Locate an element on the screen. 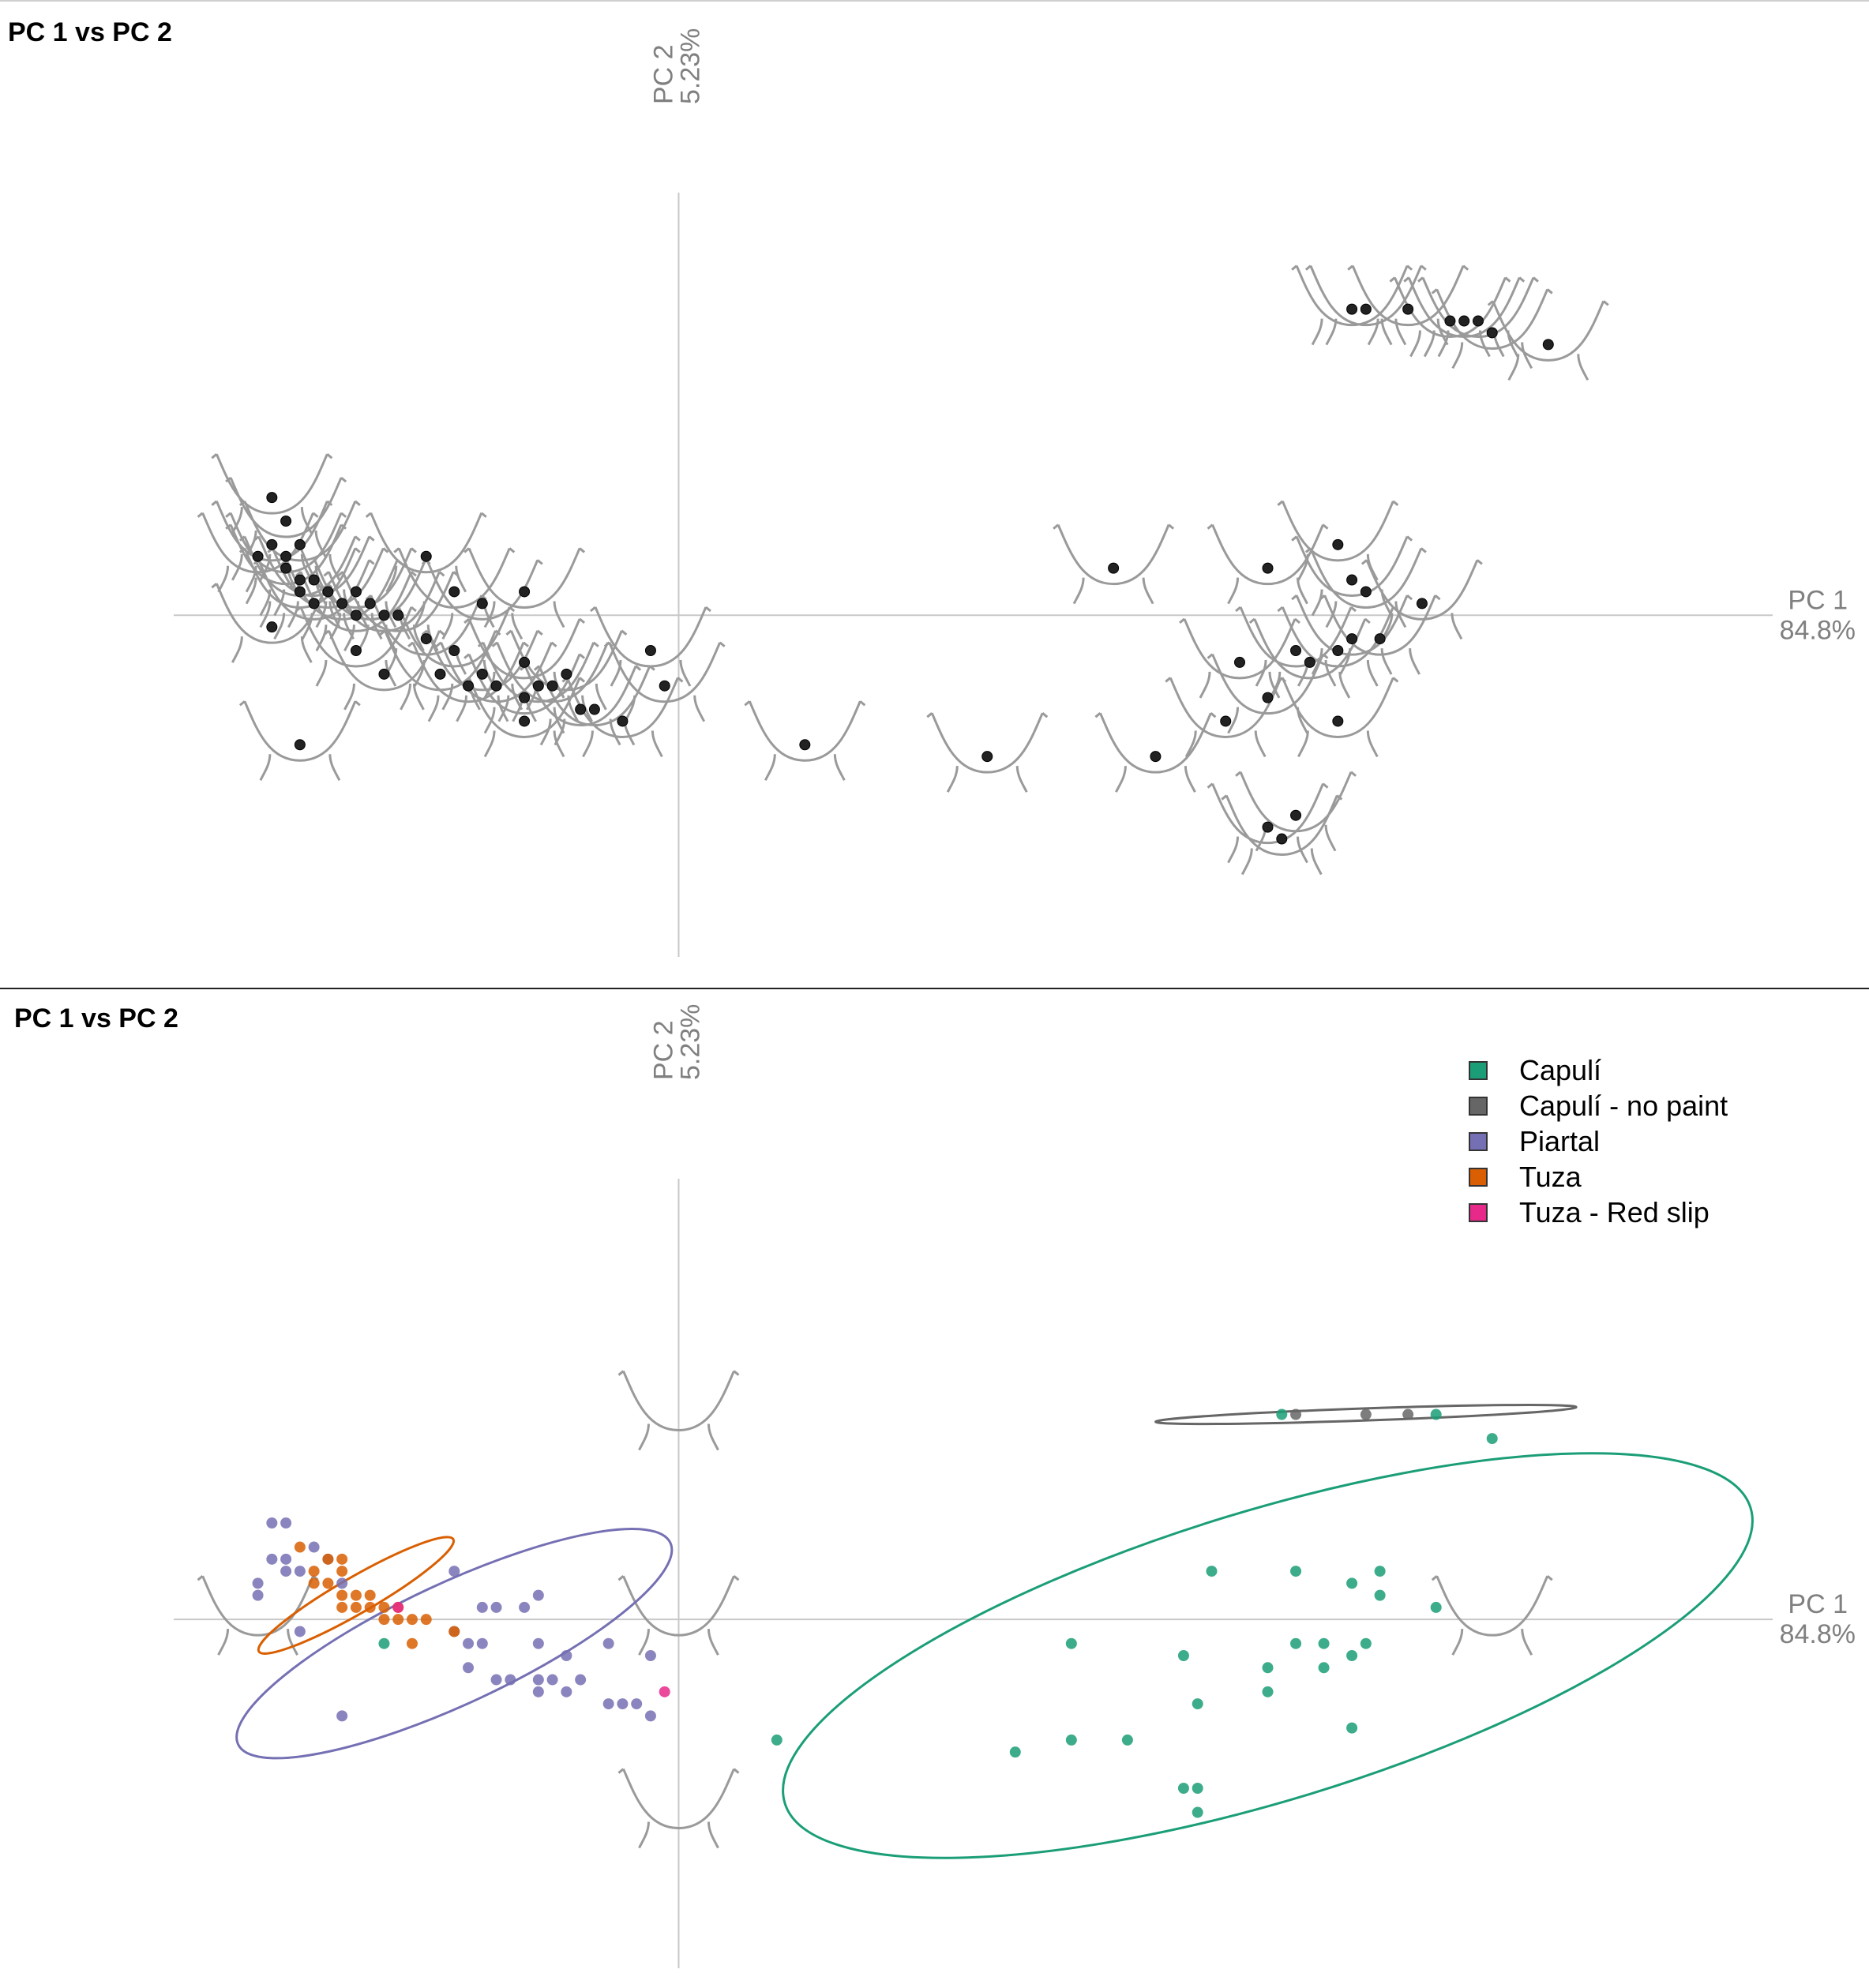 The image size is (1869, 1988). legend-label: Tuza is located at coordinates (1550, 1176).